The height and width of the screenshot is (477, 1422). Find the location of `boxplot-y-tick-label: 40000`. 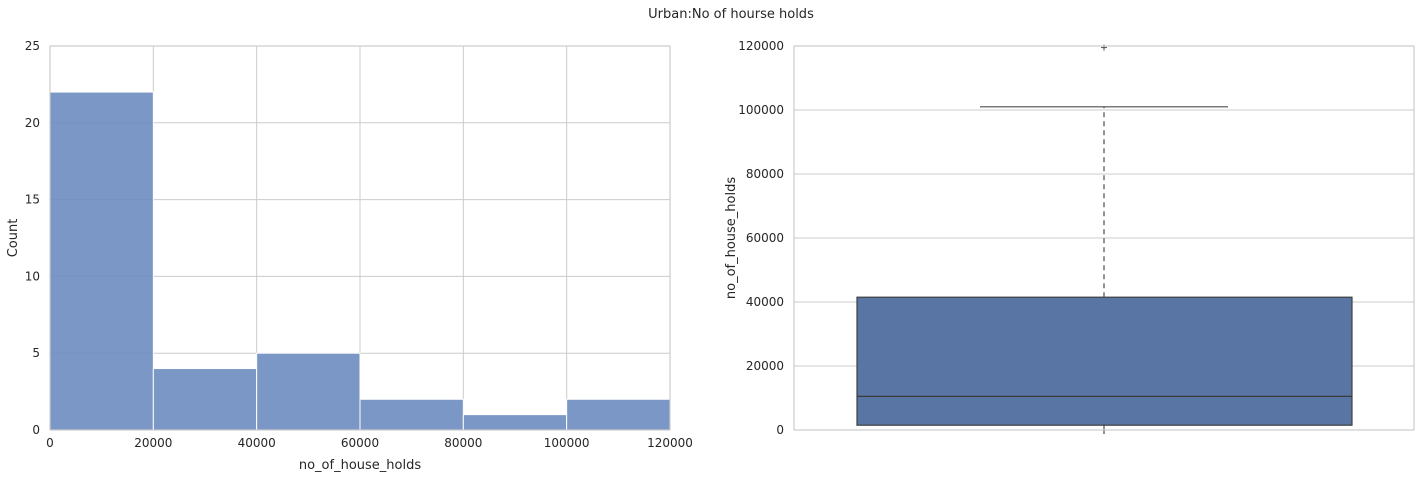

boxplot-y-tick-label: 40000 is located at coordinates (765, 302).